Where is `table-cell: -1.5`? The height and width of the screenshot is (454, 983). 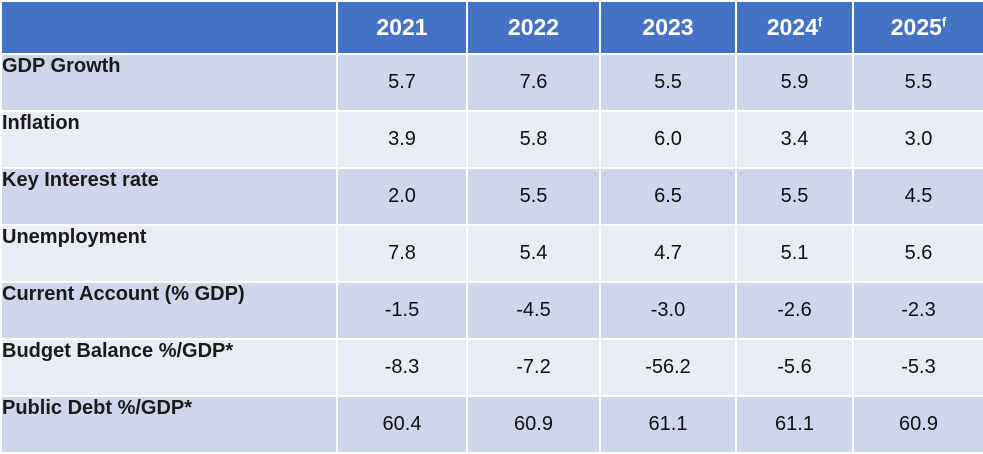
table-cell: -1.5 is located at coordinates (402, 310).